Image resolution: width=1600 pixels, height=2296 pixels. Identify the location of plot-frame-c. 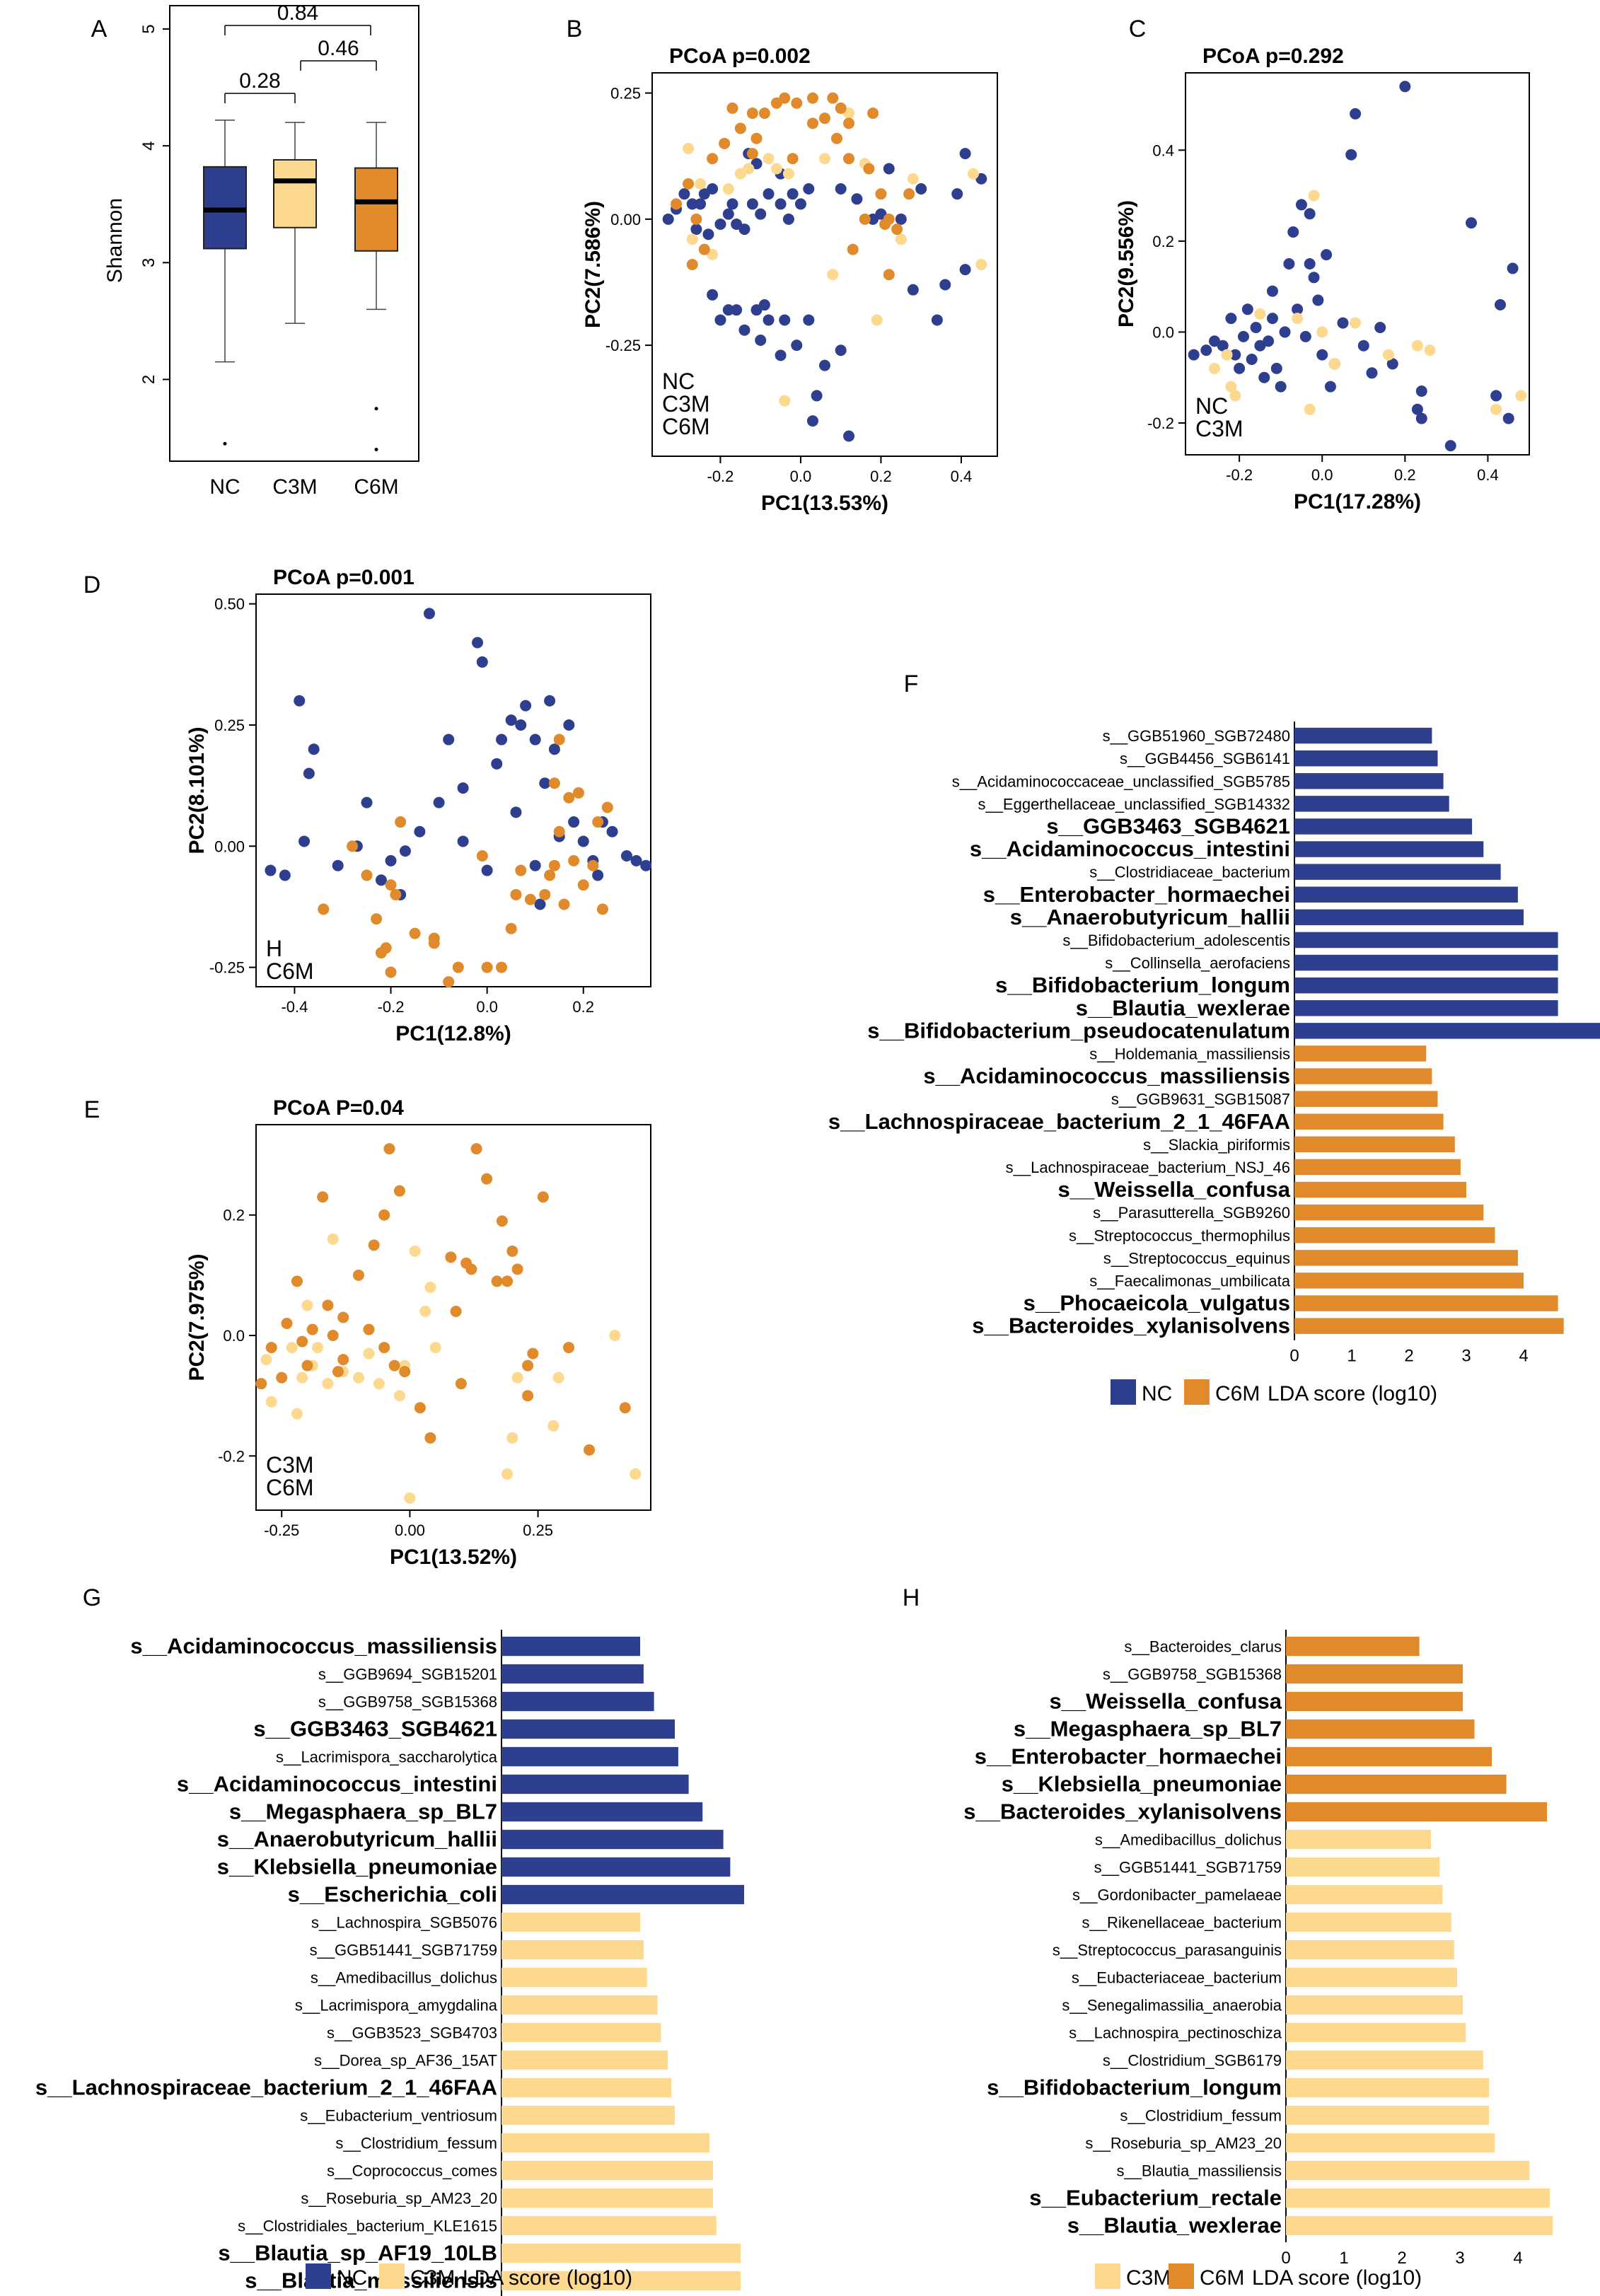
(1358, 264).